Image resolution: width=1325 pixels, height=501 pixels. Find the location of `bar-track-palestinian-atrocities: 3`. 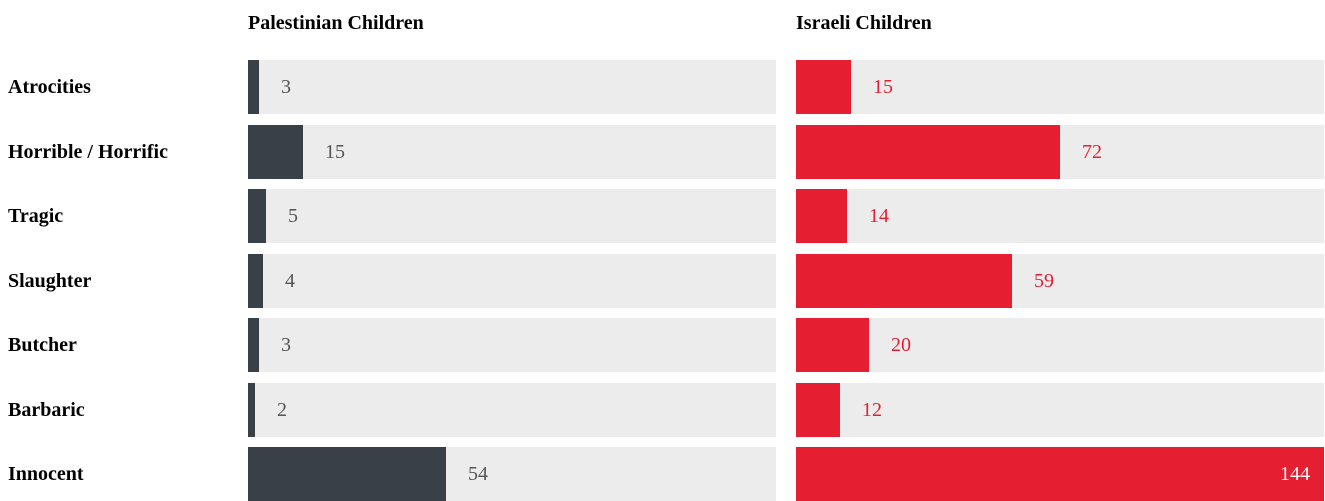

bar-track-palestinian-atrocities: 3 is located at coordinates (512, 87).